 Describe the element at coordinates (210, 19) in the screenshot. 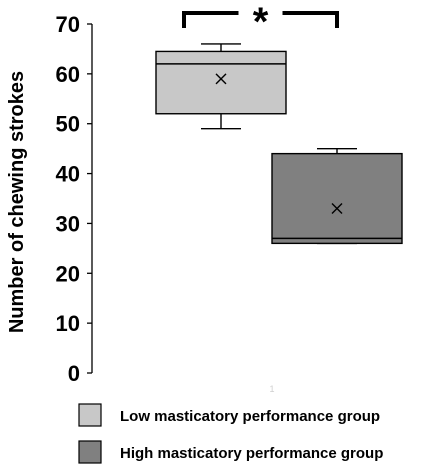

I see `bracket-left` at that location.